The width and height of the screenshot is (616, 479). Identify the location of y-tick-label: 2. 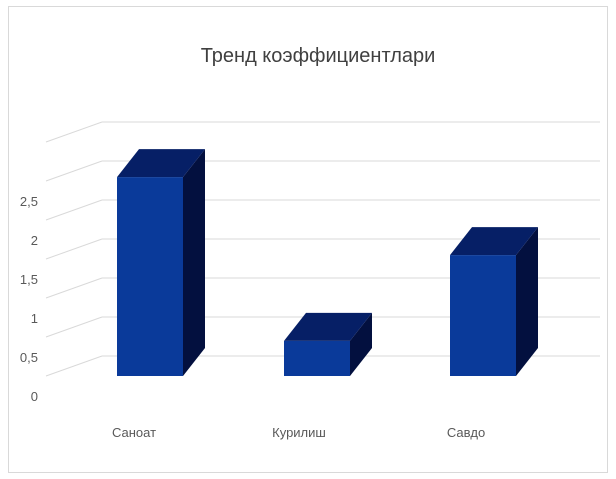
(34, 240).